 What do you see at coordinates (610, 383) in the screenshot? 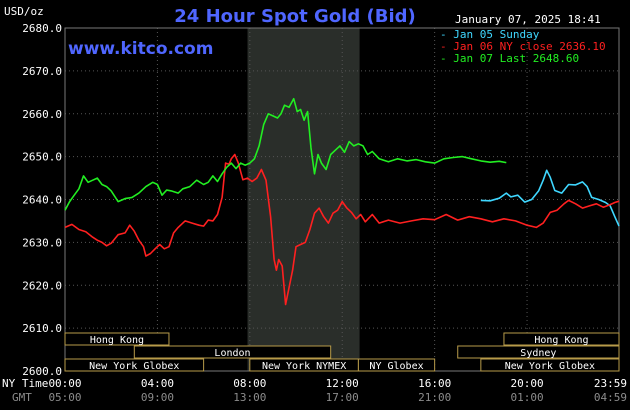
I see `x-tick-ny-label: 23:59` at bounding box center [610, 383].